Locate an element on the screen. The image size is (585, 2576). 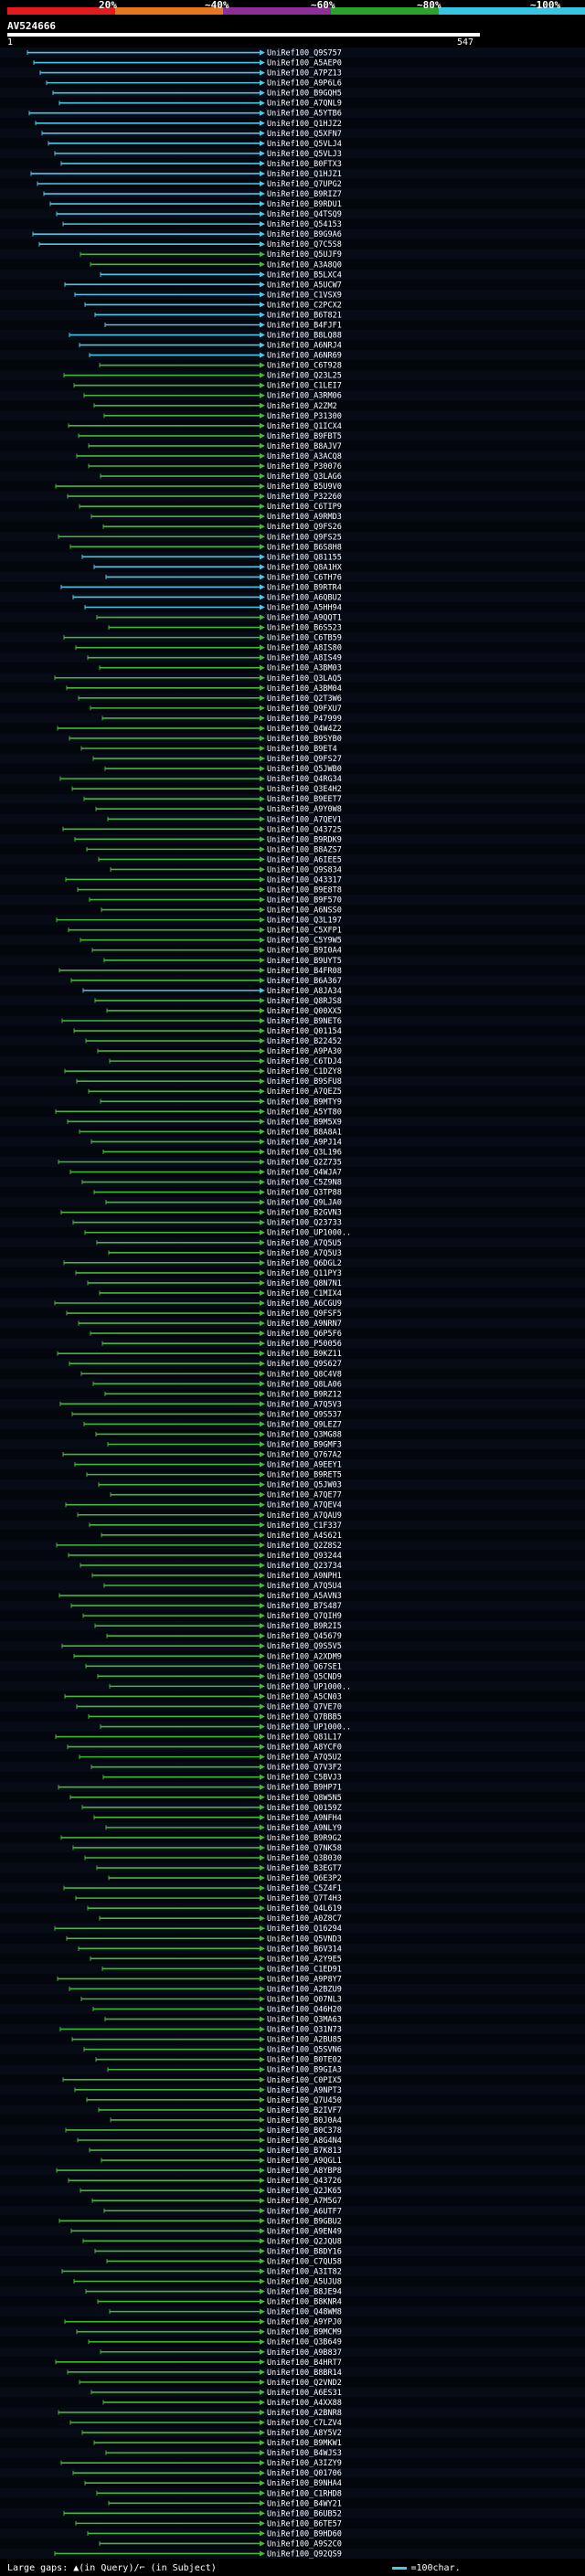
hit-label: UniRef100_Q31N73 is located at coordinates (304, 2030).